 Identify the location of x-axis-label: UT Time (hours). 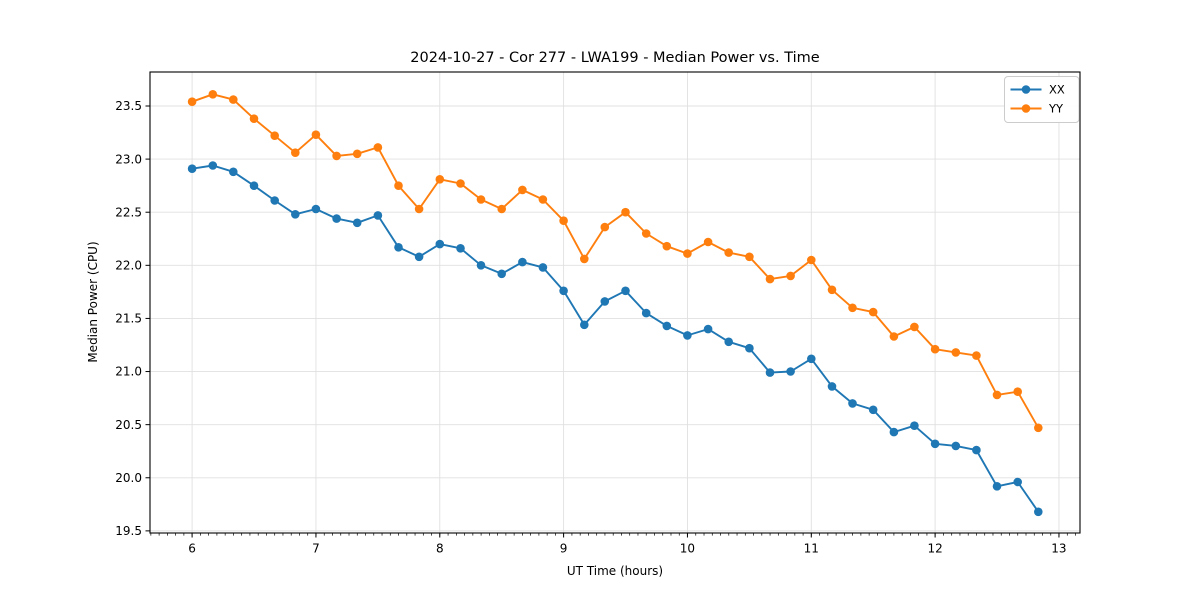
(615, 571).